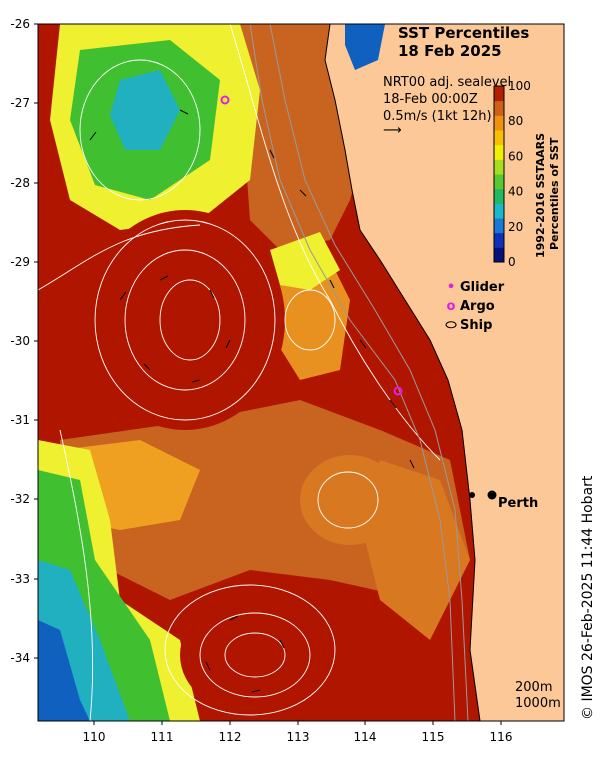 This screenshot has height=759, width=605. Describe the element at coordinates (450, 51) in the screenshot. I see `title-line2: 18 Feb 2025` at that location.